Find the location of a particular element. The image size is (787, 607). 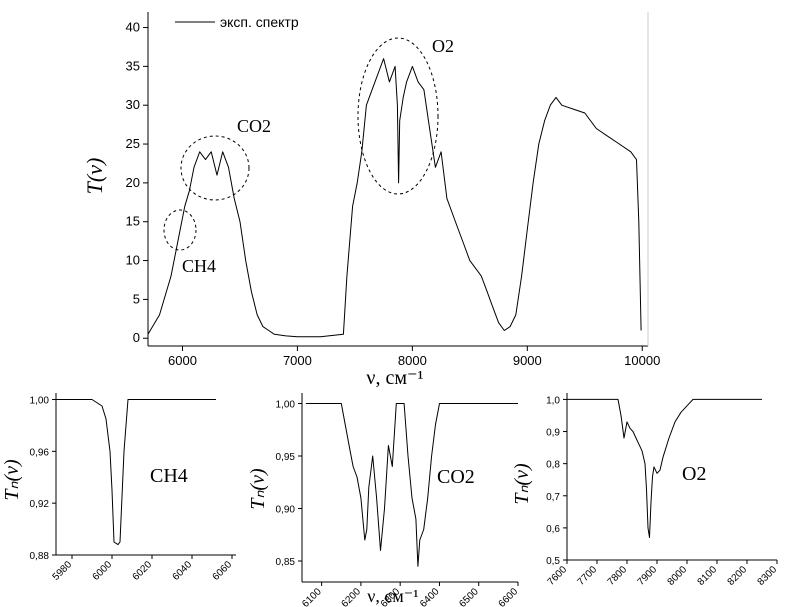

x-tick-label: 6500 is located at coordinates (469, 596).